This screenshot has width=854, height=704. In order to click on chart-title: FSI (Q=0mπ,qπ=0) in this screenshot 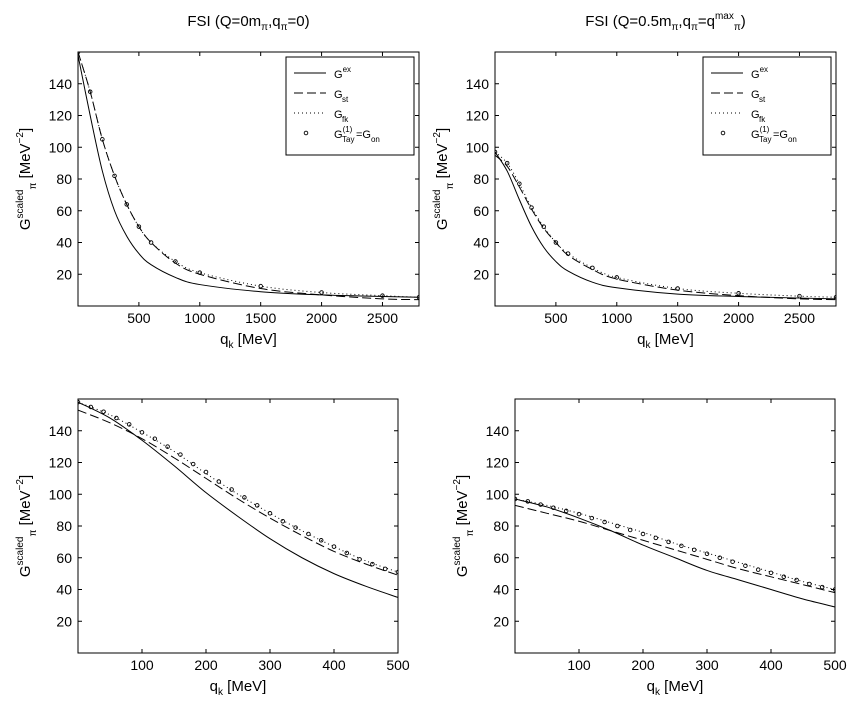, I will do `click(248, 23)`.